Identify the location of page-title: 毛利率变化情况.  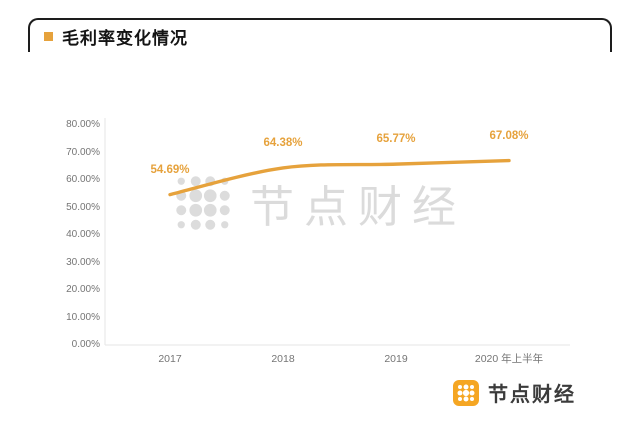
(125, 38).